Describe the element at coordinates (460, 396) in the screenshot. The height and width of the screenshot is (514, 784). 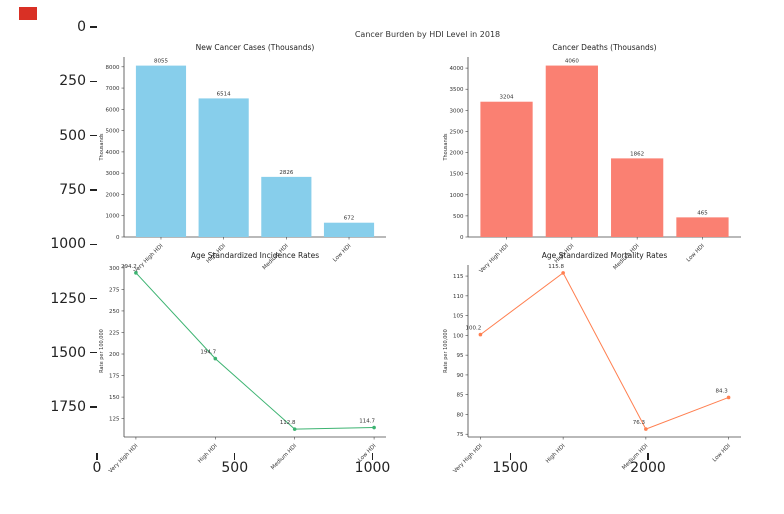
I see `y-tick-label: 85` at that location.